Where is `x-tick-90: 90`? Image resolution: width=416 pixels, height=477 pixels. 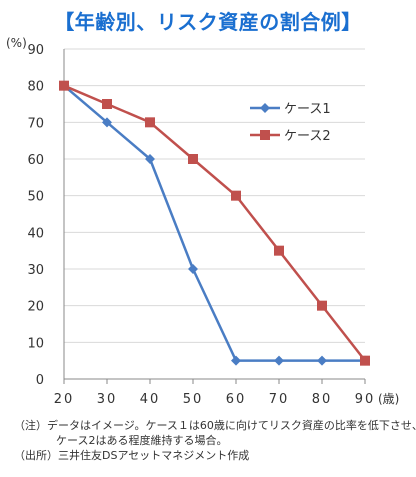
x-tick-90: 90 is located at coordinates (365, 399).